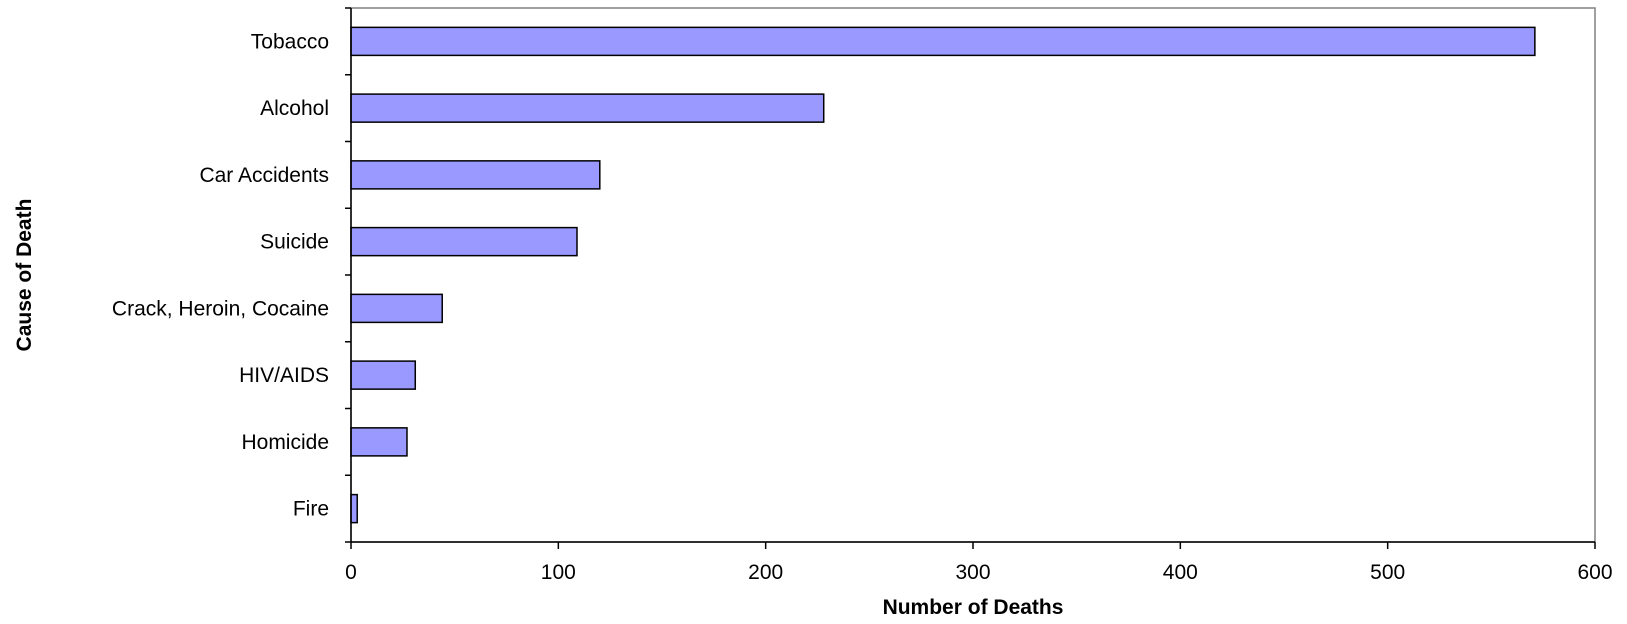  What do you see at coordinates (379, 442) in the screenshot?
I see `bar-homicide` at bounding box center [379, 442].